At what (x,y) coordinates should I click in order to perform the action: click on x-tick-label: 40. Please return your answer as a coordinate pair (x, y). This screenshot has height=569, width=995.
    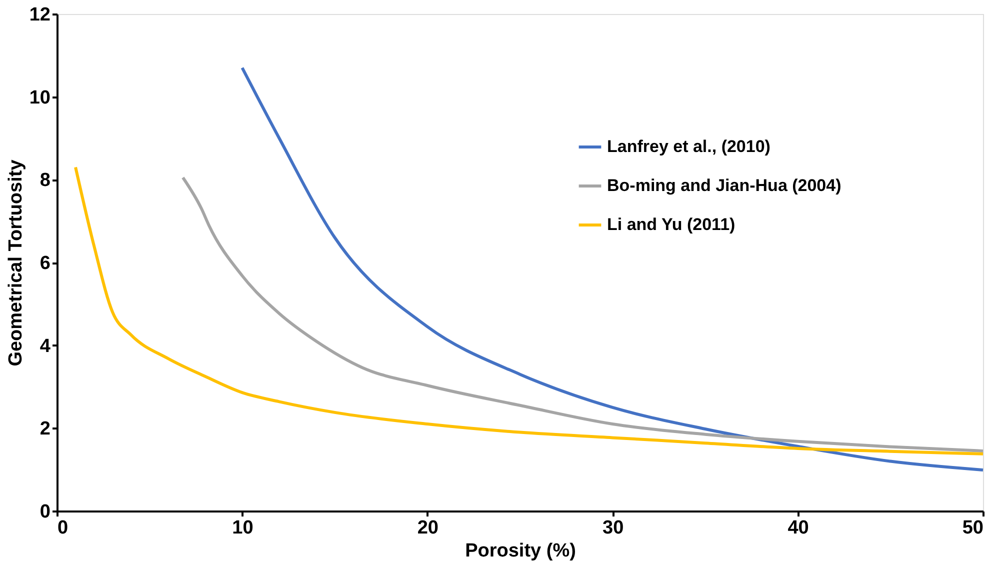
    Looking at the image, I should click on (798, 528).